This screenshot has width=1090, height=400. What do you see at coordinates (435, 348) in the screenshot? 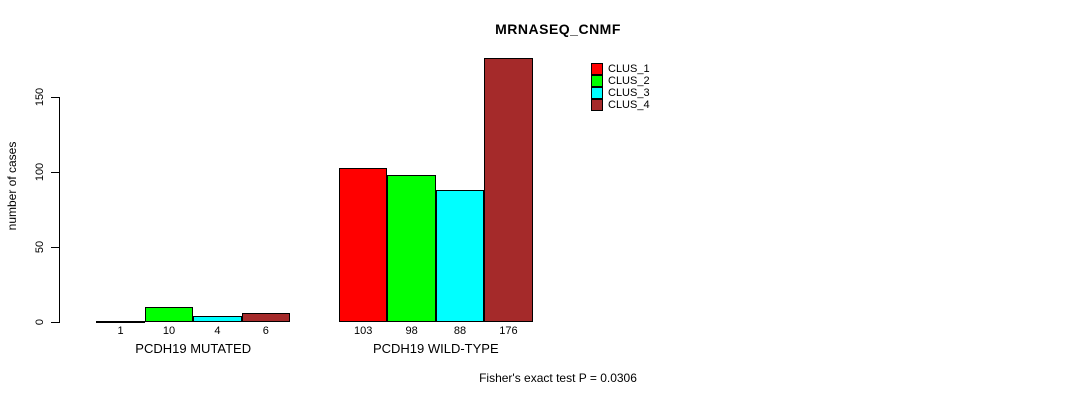
I see `group-label: PCDH19 WILD-TYPE` at bounding box center [435, 348].